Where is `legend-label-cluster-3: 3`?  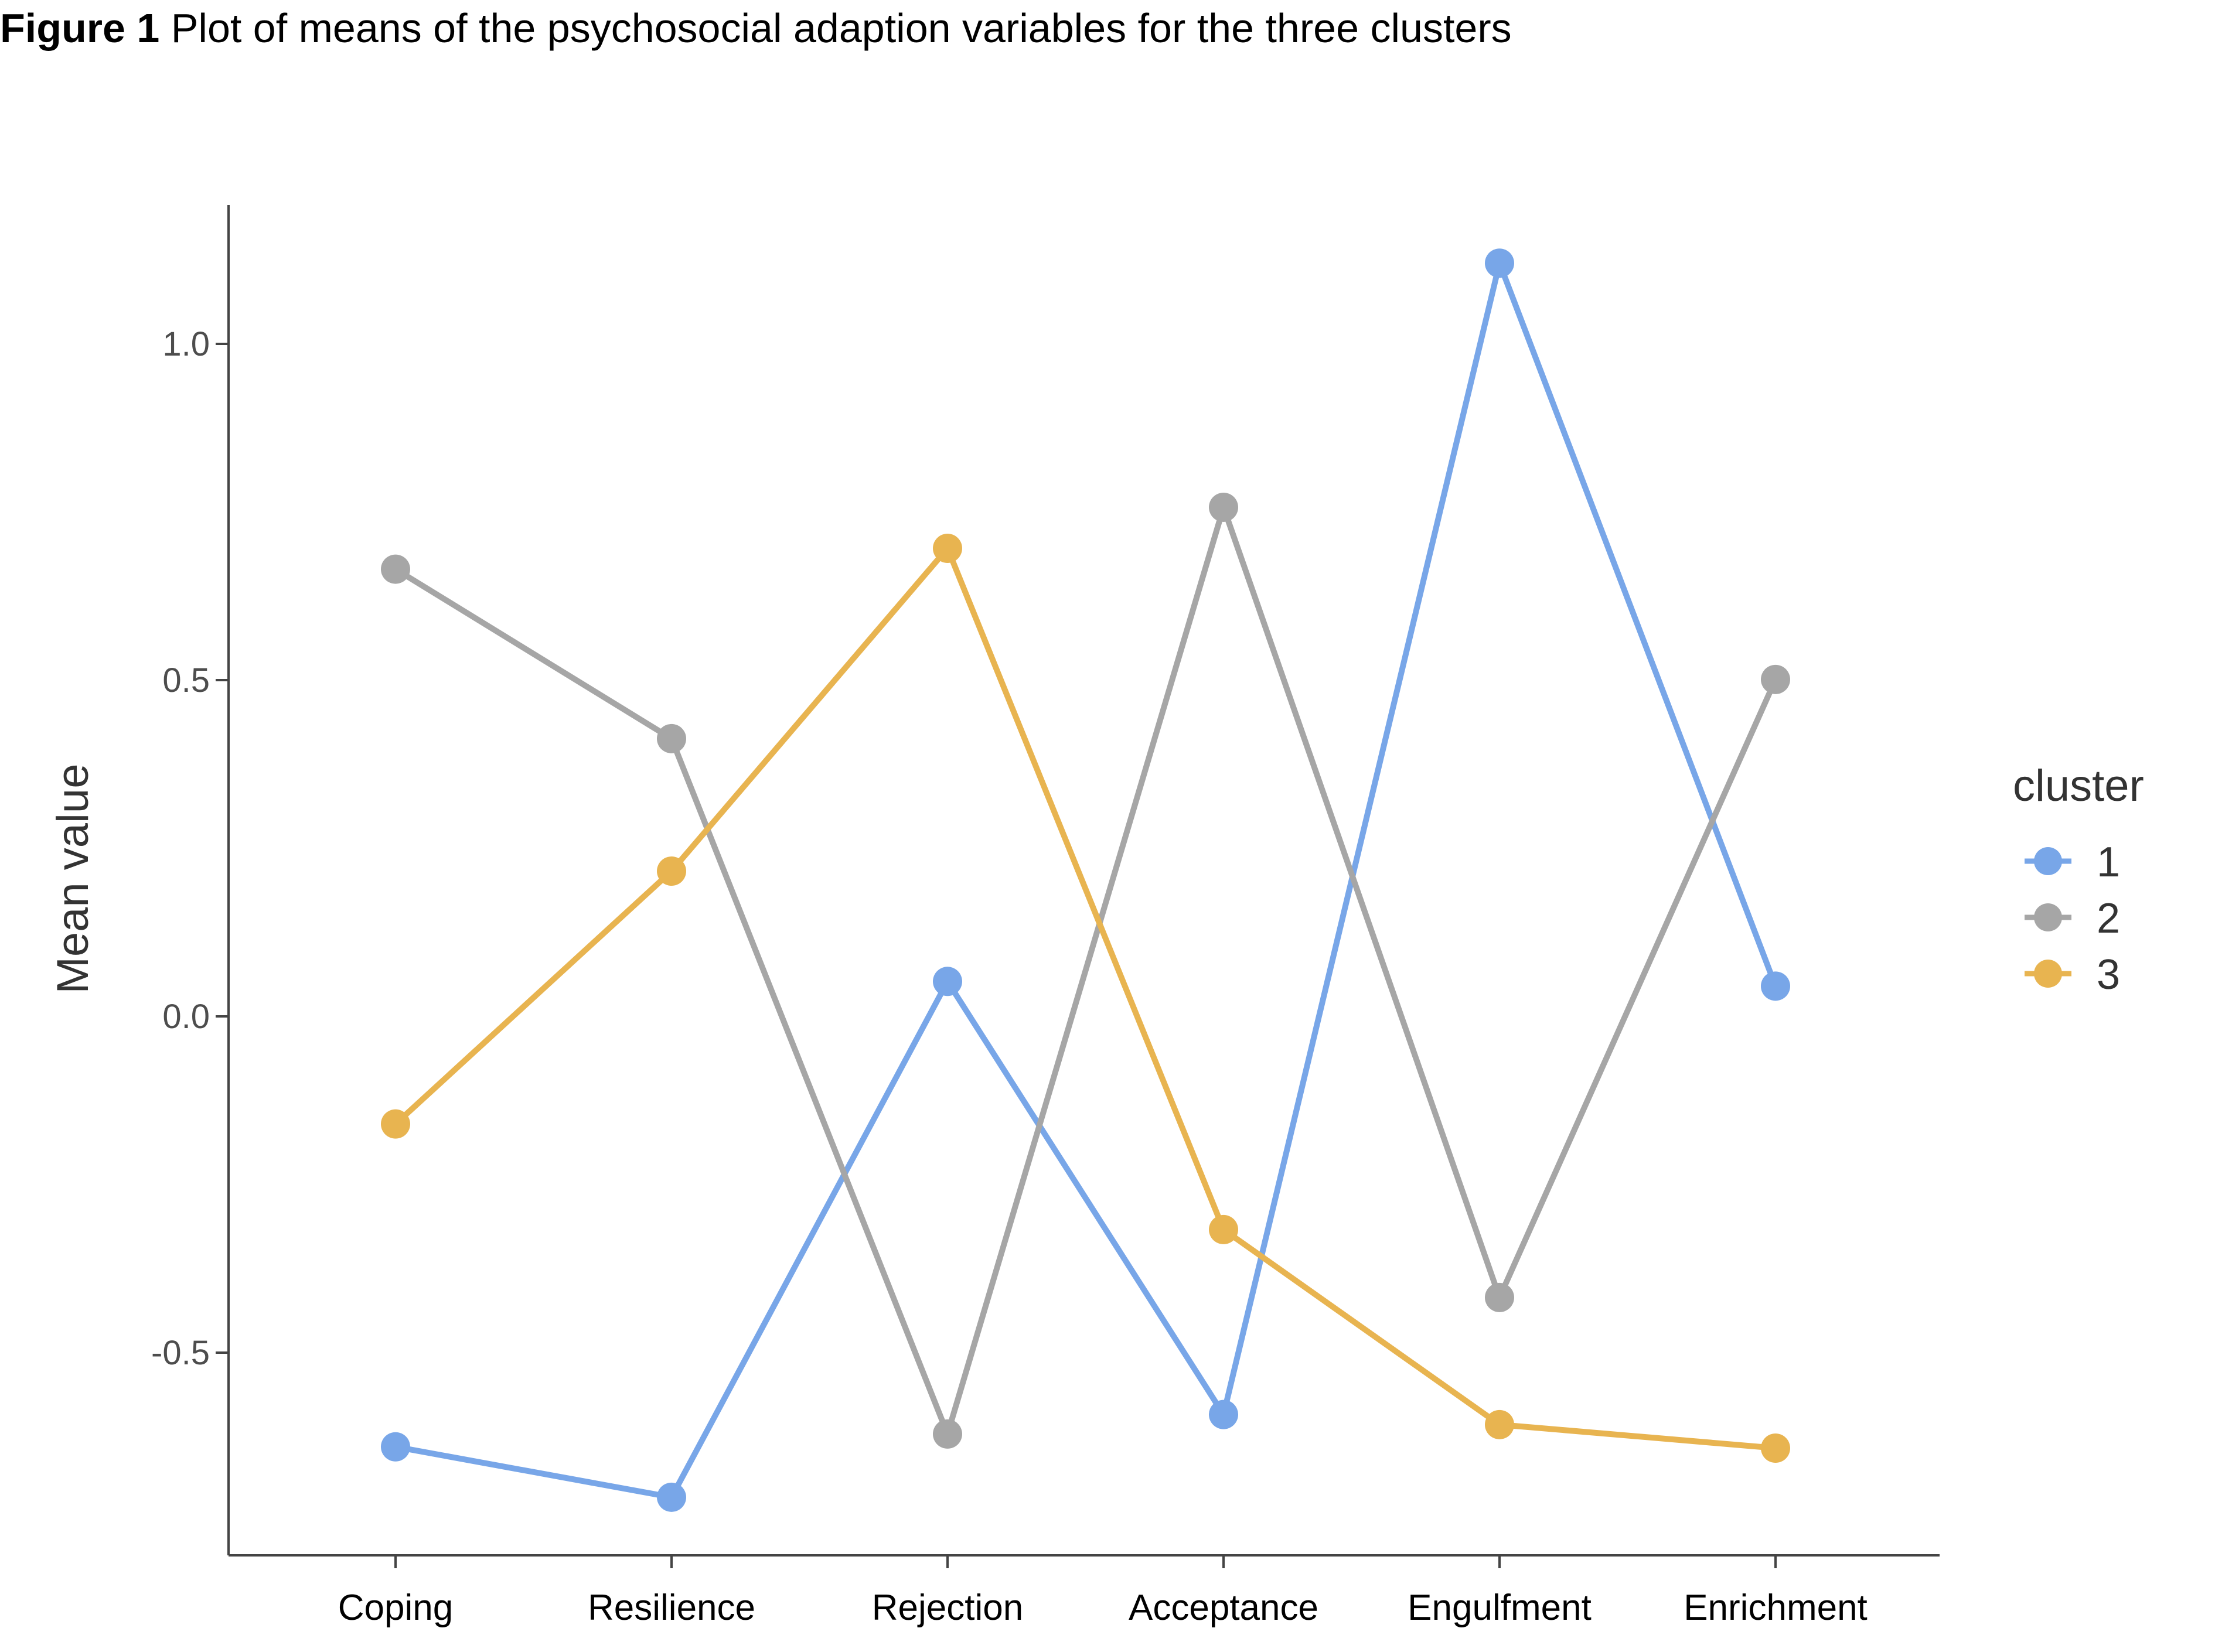
legend-label-cluster-3: 3 is located at coordinates (2108, 974).